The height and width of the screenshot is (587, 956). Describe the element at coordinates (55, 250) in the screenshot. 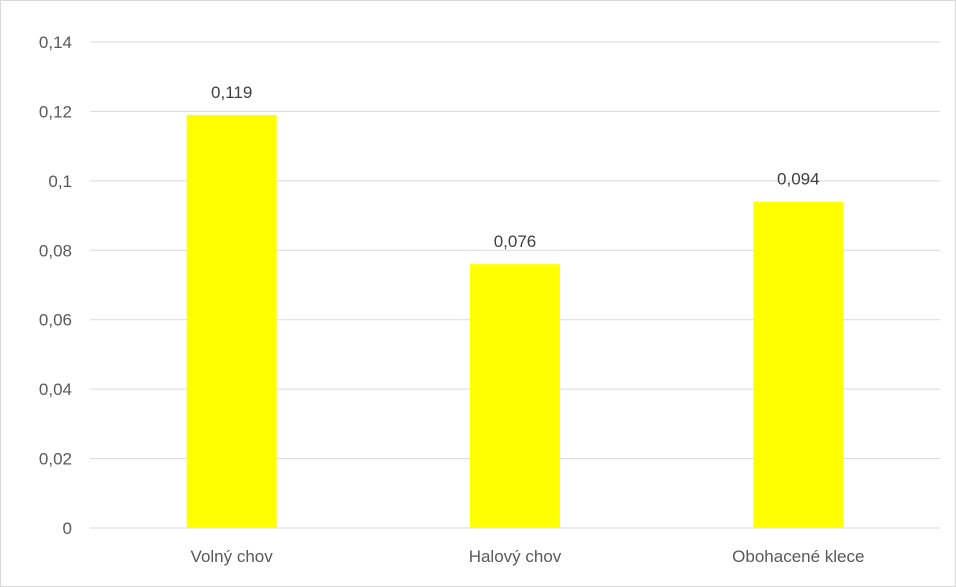

I see `y-tick-label: 0,08` at that location.